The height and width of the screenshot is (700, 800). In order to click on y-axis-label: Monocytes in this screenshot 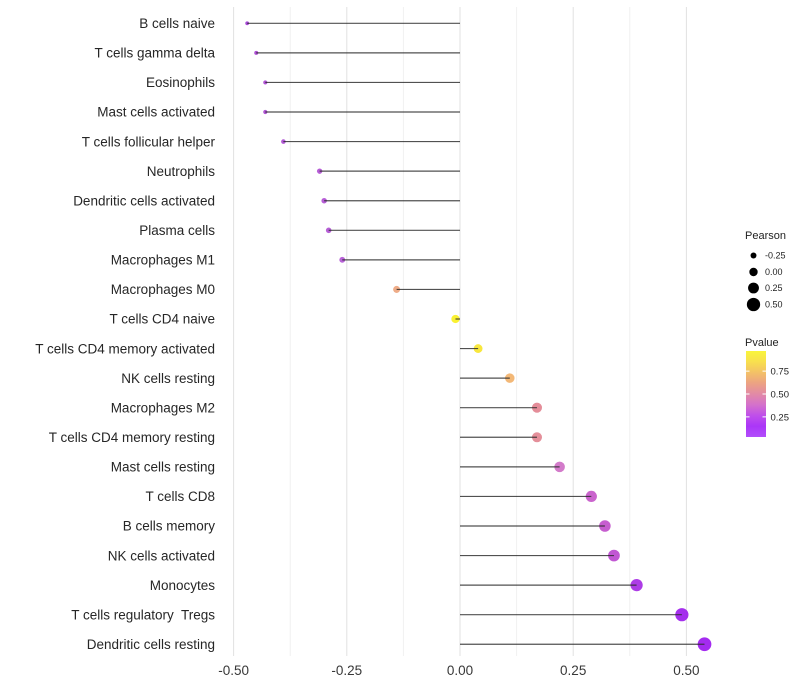, I will do `click(183, 585)`.